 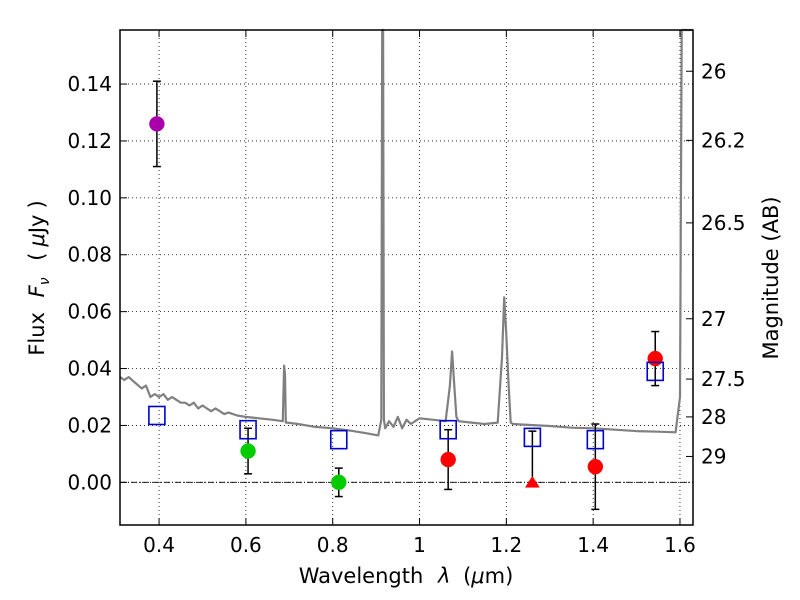 What do you see at coordinates (713, 71) in the screenshot?
I see `y2-tick-label: 26` at bounding box center [713, 71].